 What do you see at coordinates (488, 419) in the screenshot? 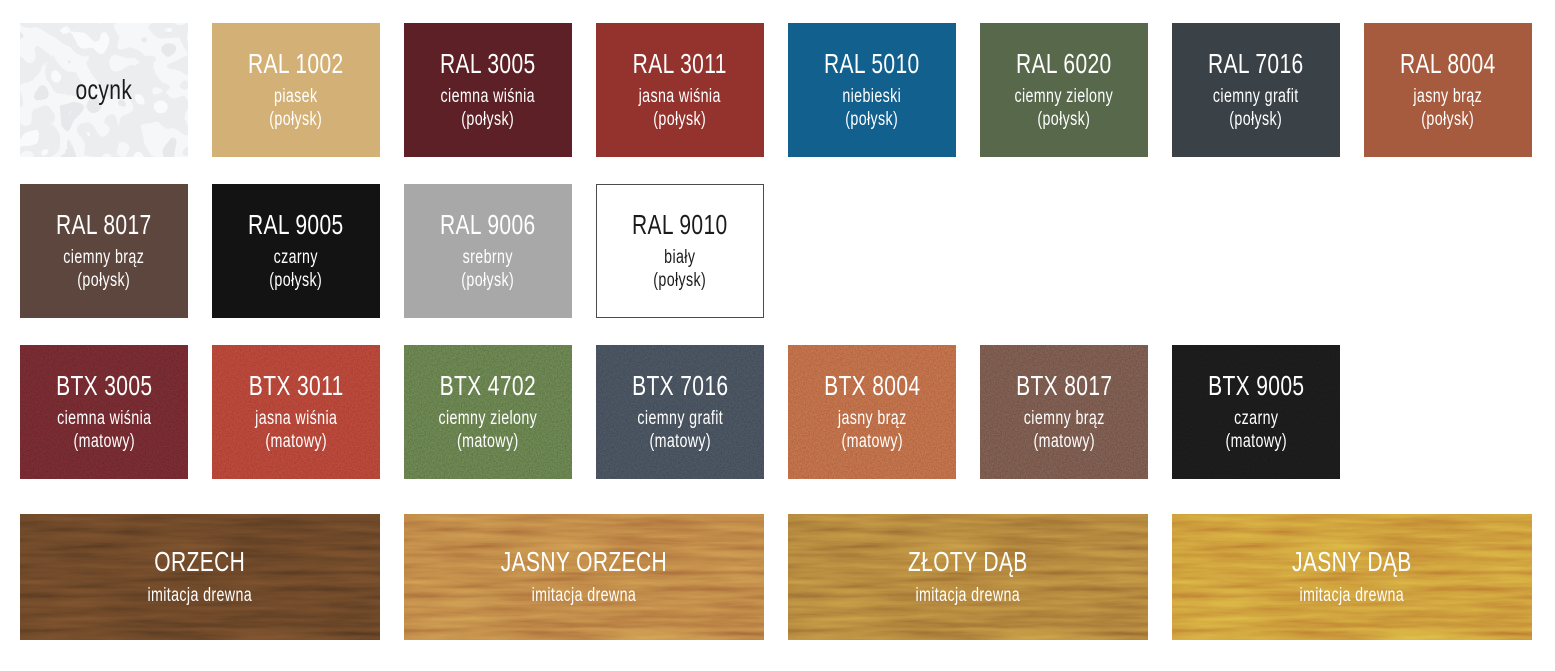
I see `swatch-name: ciemny zielony` at bounding box center [488, 419].